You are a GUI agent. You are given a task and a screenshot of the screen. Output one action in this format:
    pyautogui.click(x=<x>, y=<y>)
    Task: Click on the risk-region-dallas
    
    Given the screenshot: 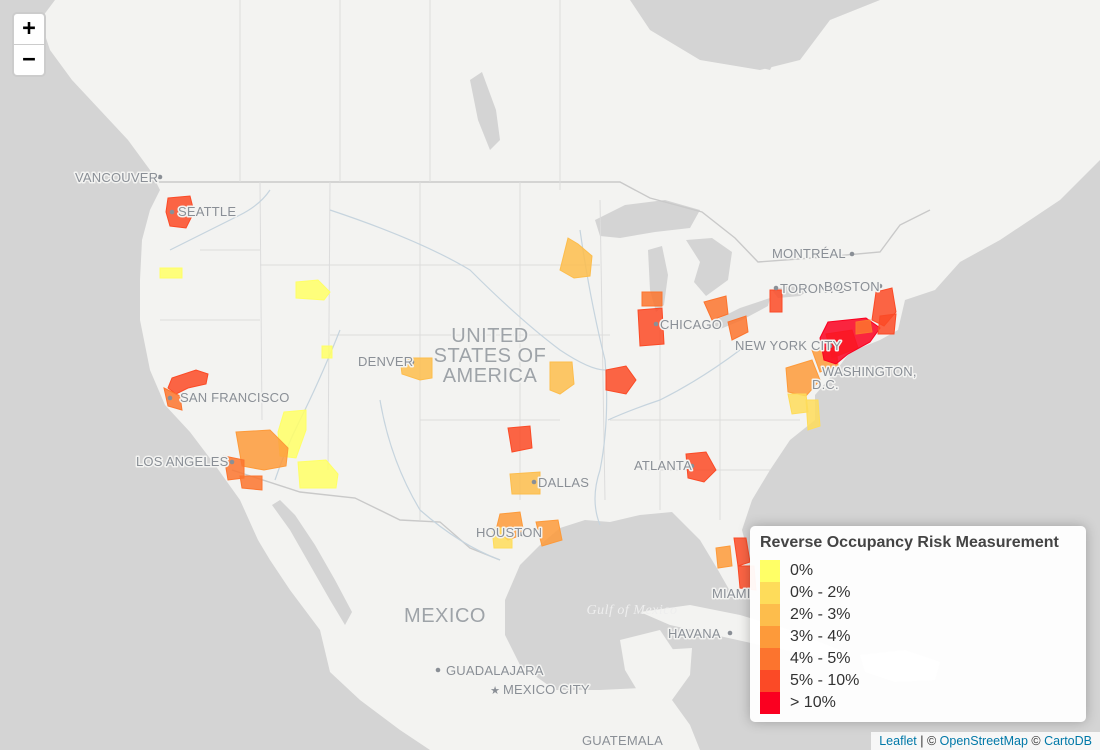 What is the action you would take?
    pyautogui.click(x=525, y=483)
    